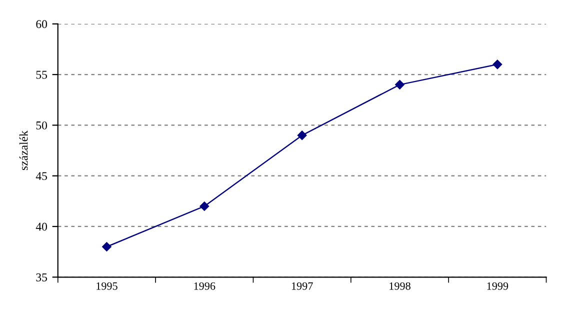 This screenshot has width=562, height=323. What do you see at coordinates (42, 226) in the screenshot?
I see `y-tick-label: 40` at bounding box center [42, 226].